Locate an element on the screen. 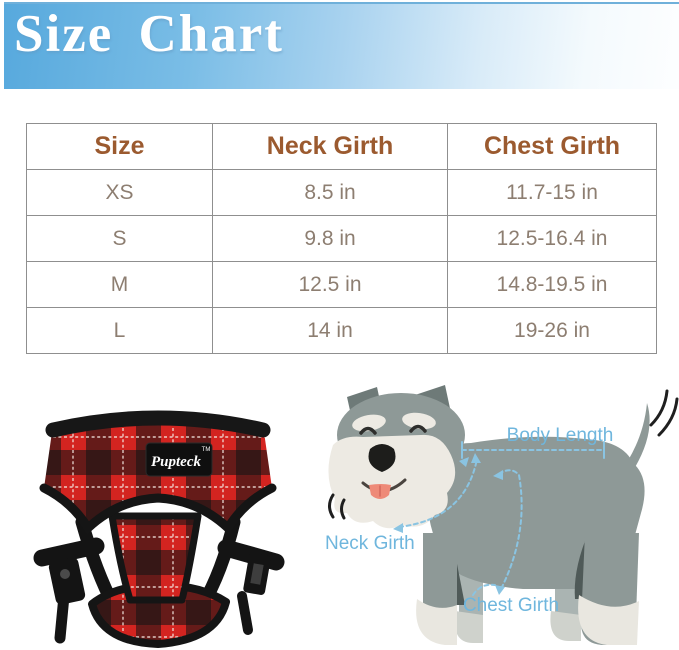 This screenshot has height=650, width=679. harness-product-image: Pupteck TM is located at coordinates (158, 522).